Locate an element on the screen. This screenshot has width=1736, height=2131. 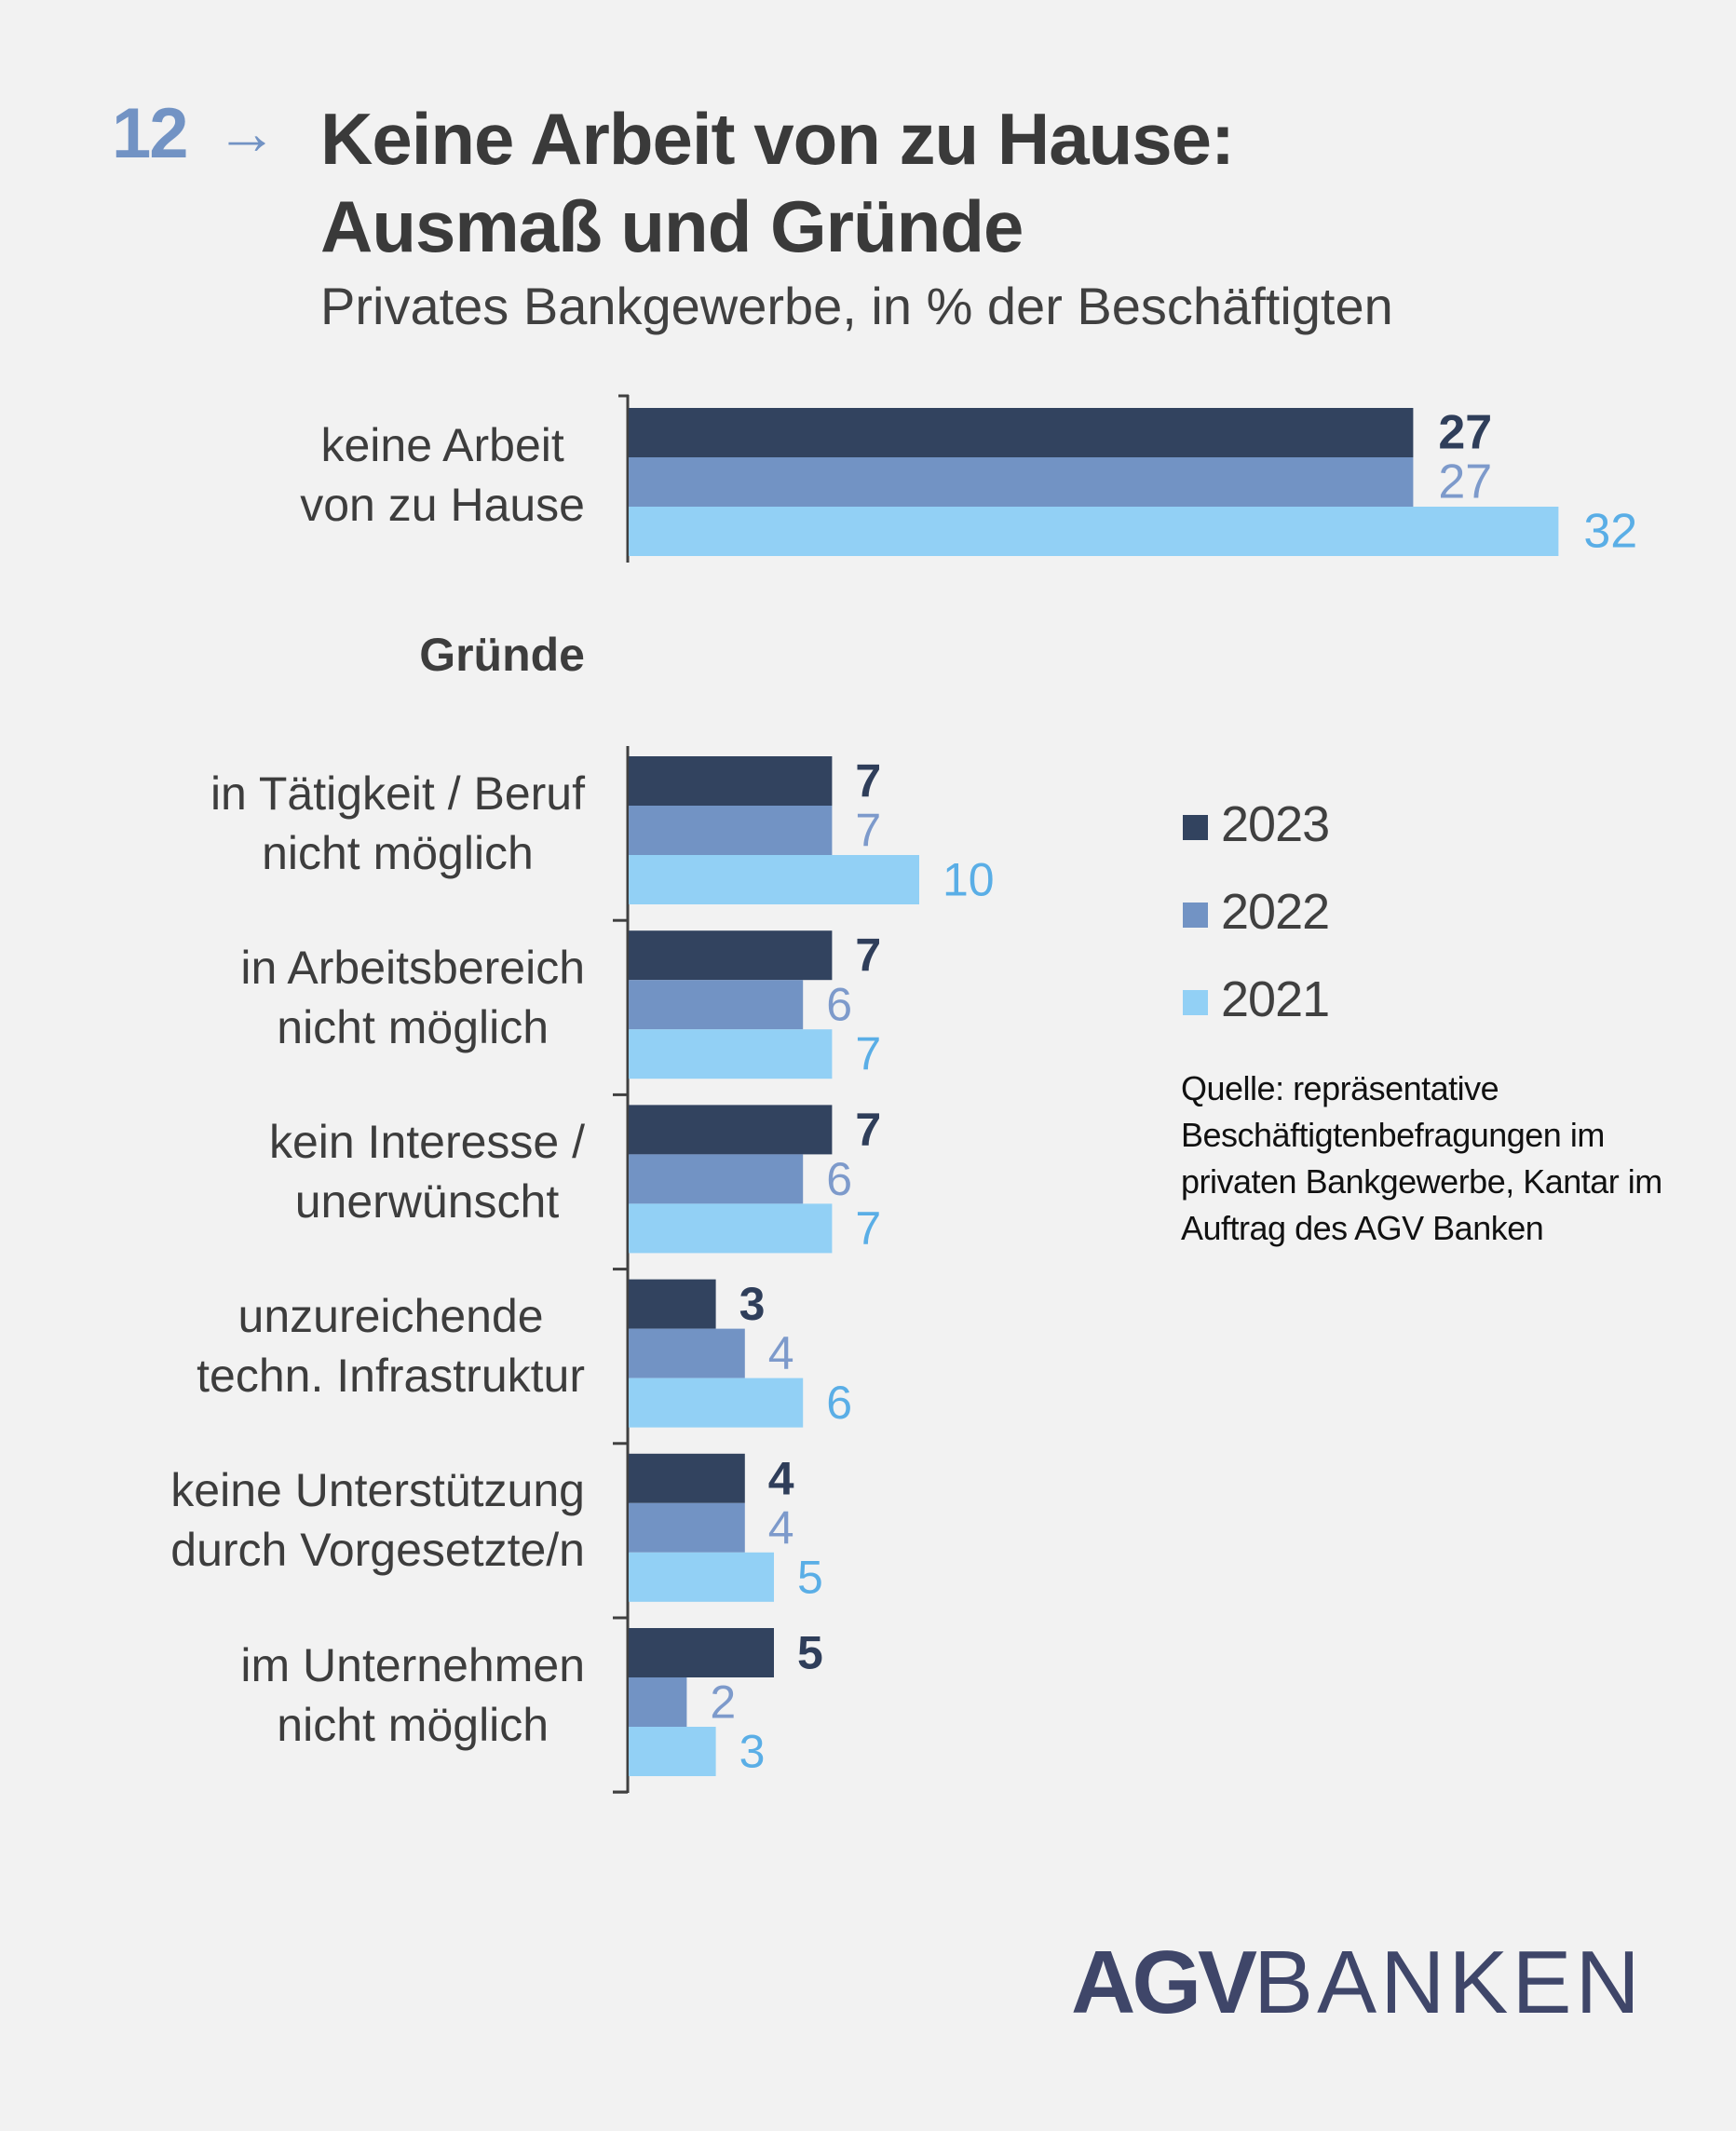
category-label: unzureichende techn. Infrastruktur is located at coordinates (391, 1346).